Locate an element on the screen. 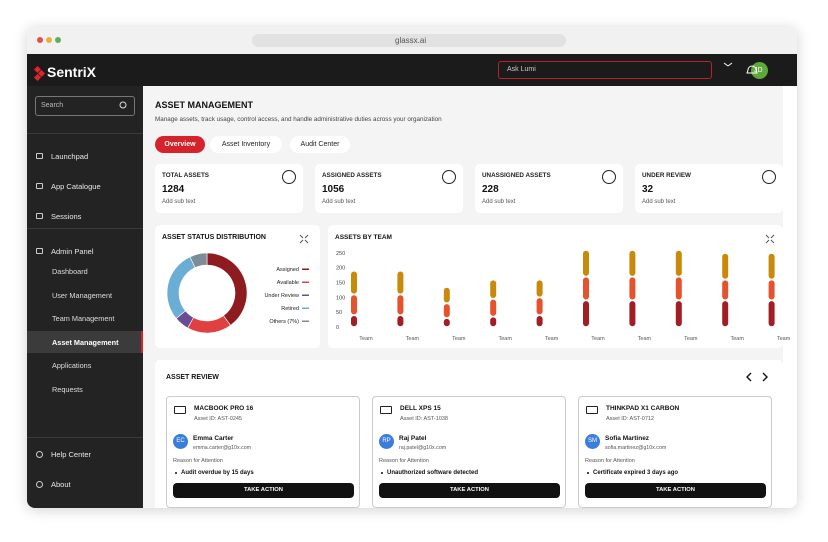  asset-id: Asset ID: AST-0245 is located at coordinates (218, 419).